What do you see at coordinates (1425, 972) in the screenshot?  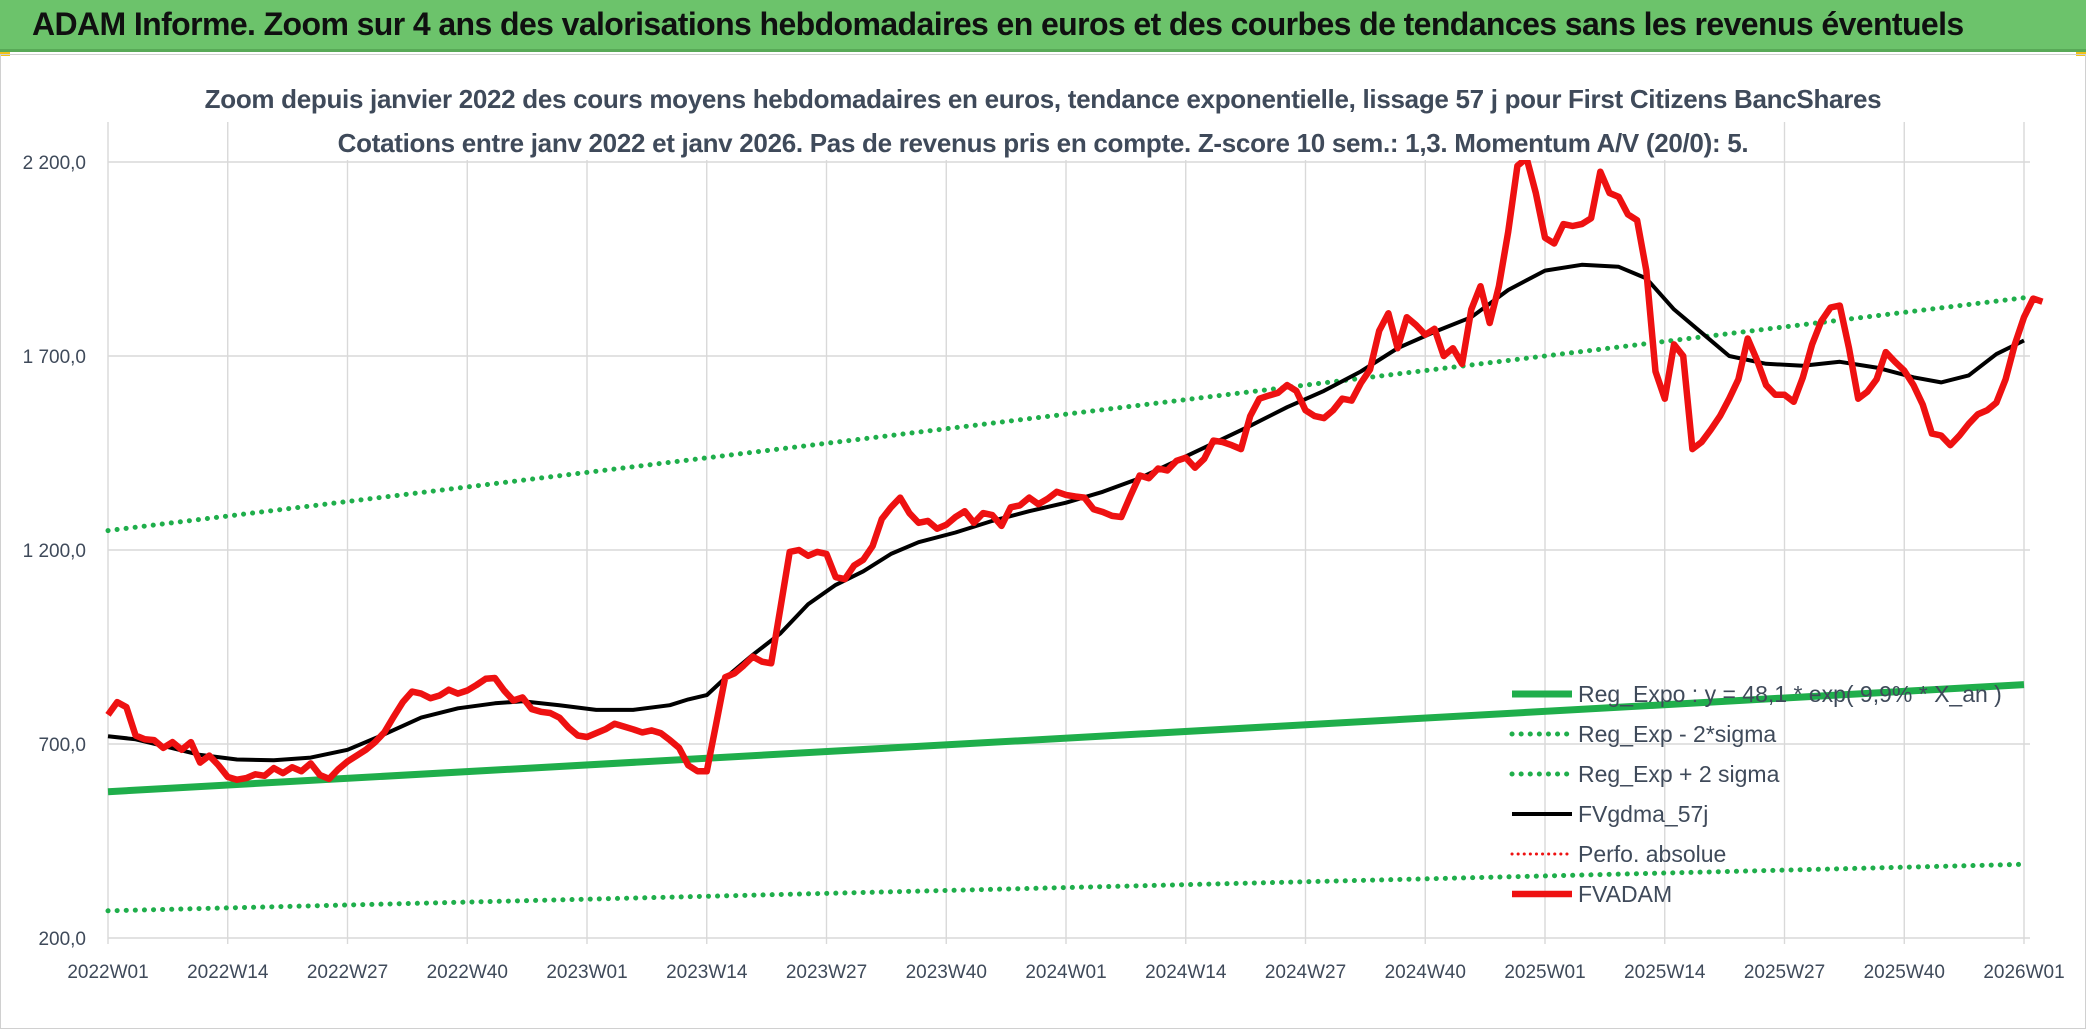 I see `x-tick-label: 2024W40` at bounding box center [1425, 972].